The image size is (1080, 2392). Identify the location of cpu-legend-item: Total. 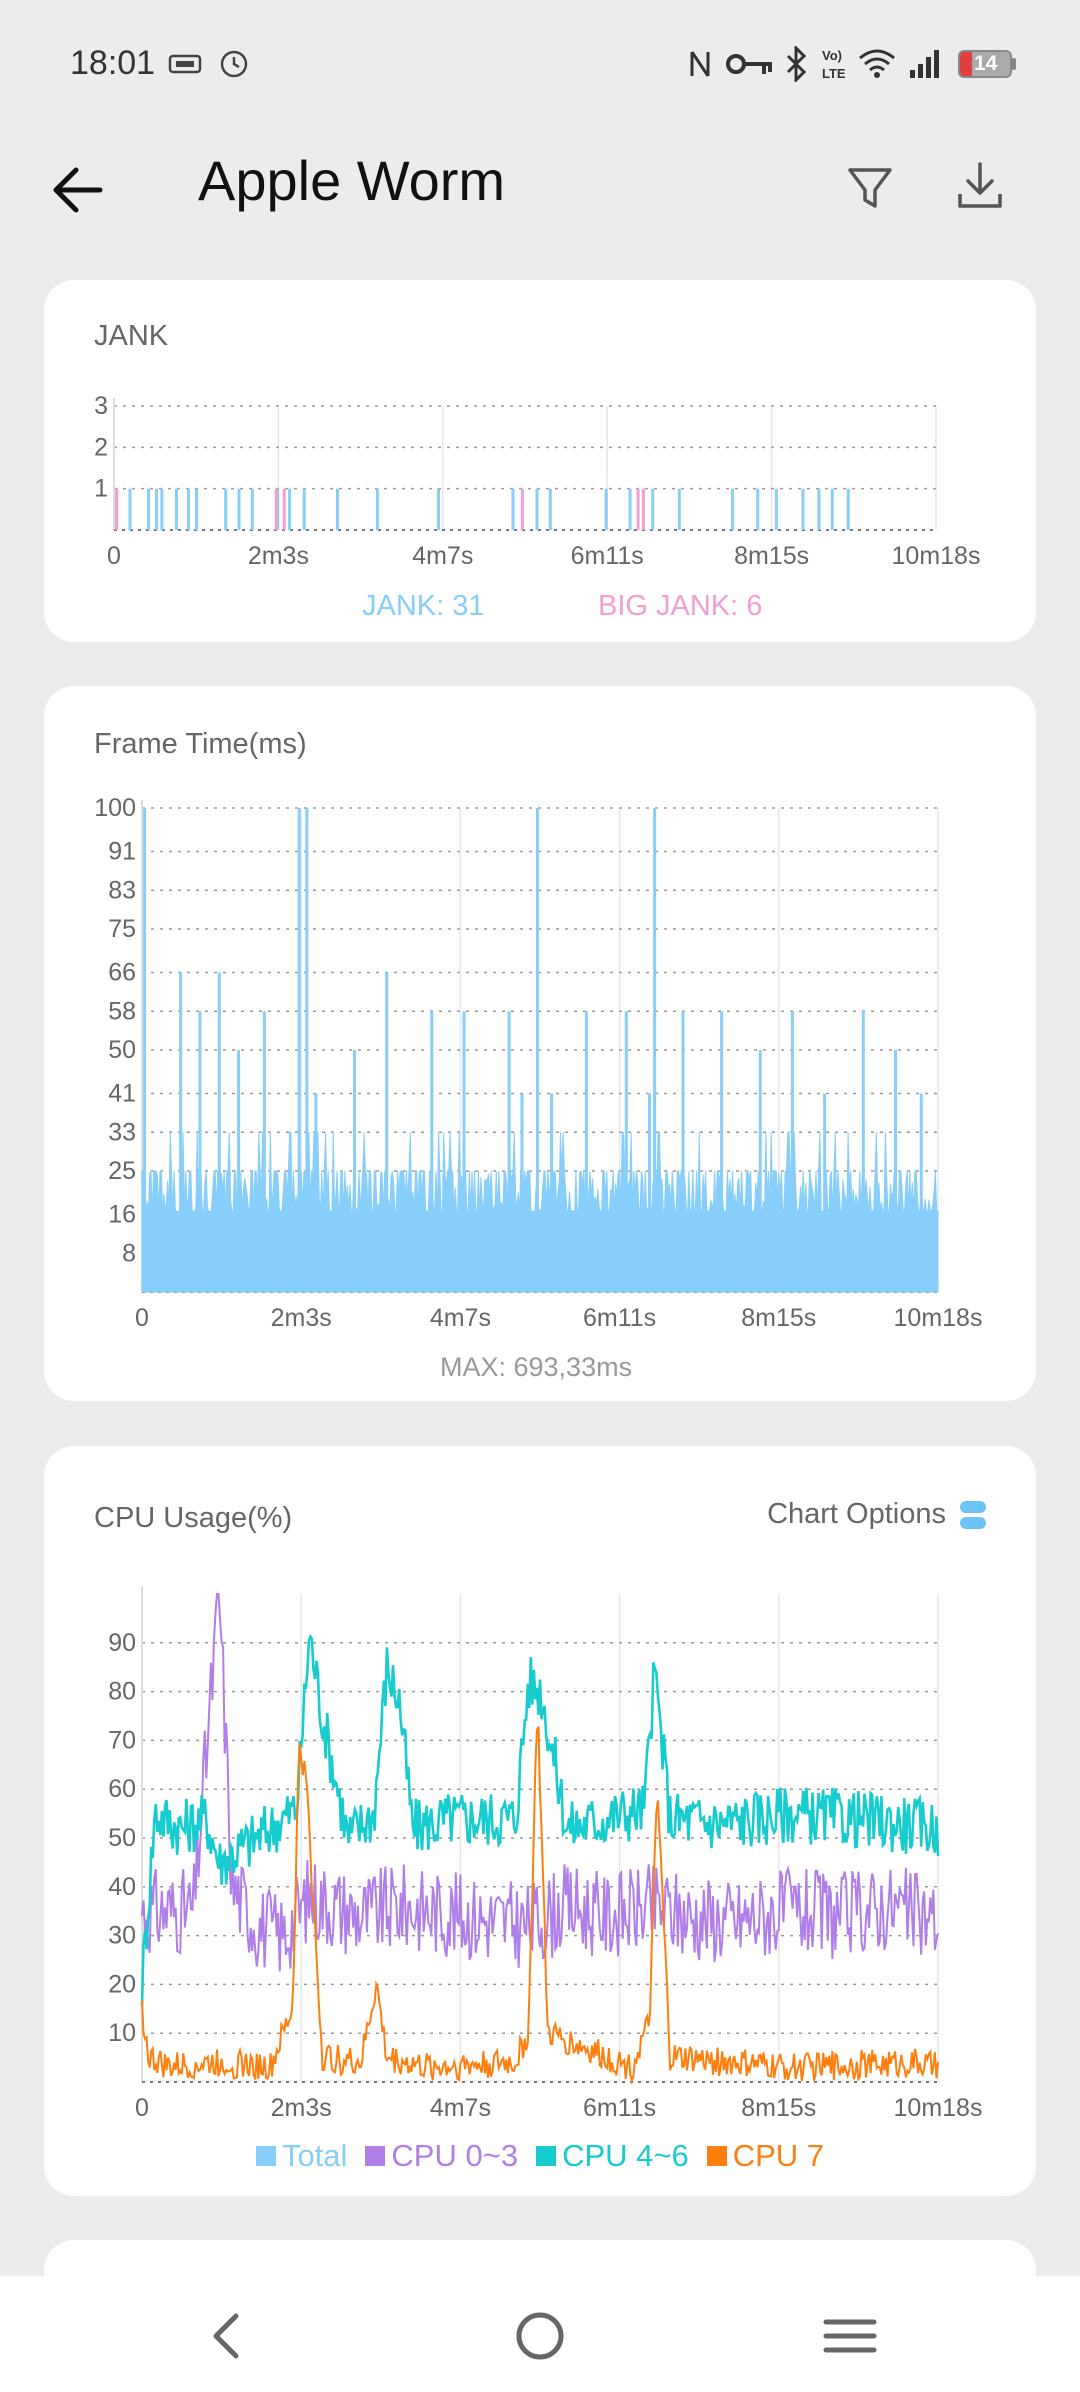
(301, 2156).